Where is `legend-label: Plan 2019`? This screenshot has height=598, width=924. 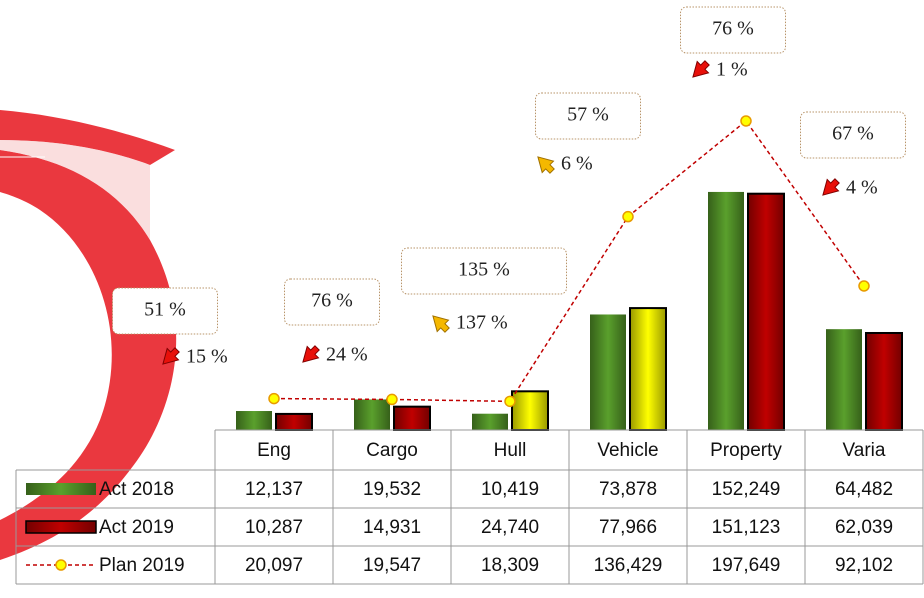
legend-label: Plan 2019 is located at coordinates (142, 565).